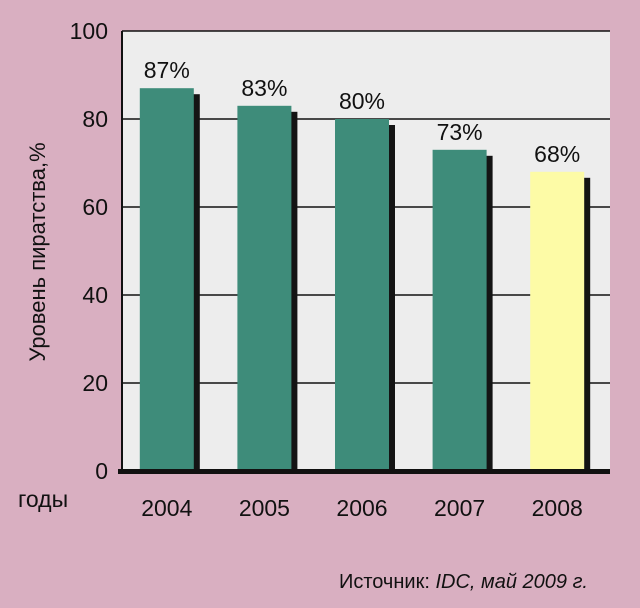 This screenshot has width=640, height=608. What do you see at coordinates (529, 582) in the screenshot?
I see `source-date: , май 2009 г.` at bounding box center [529, 582].